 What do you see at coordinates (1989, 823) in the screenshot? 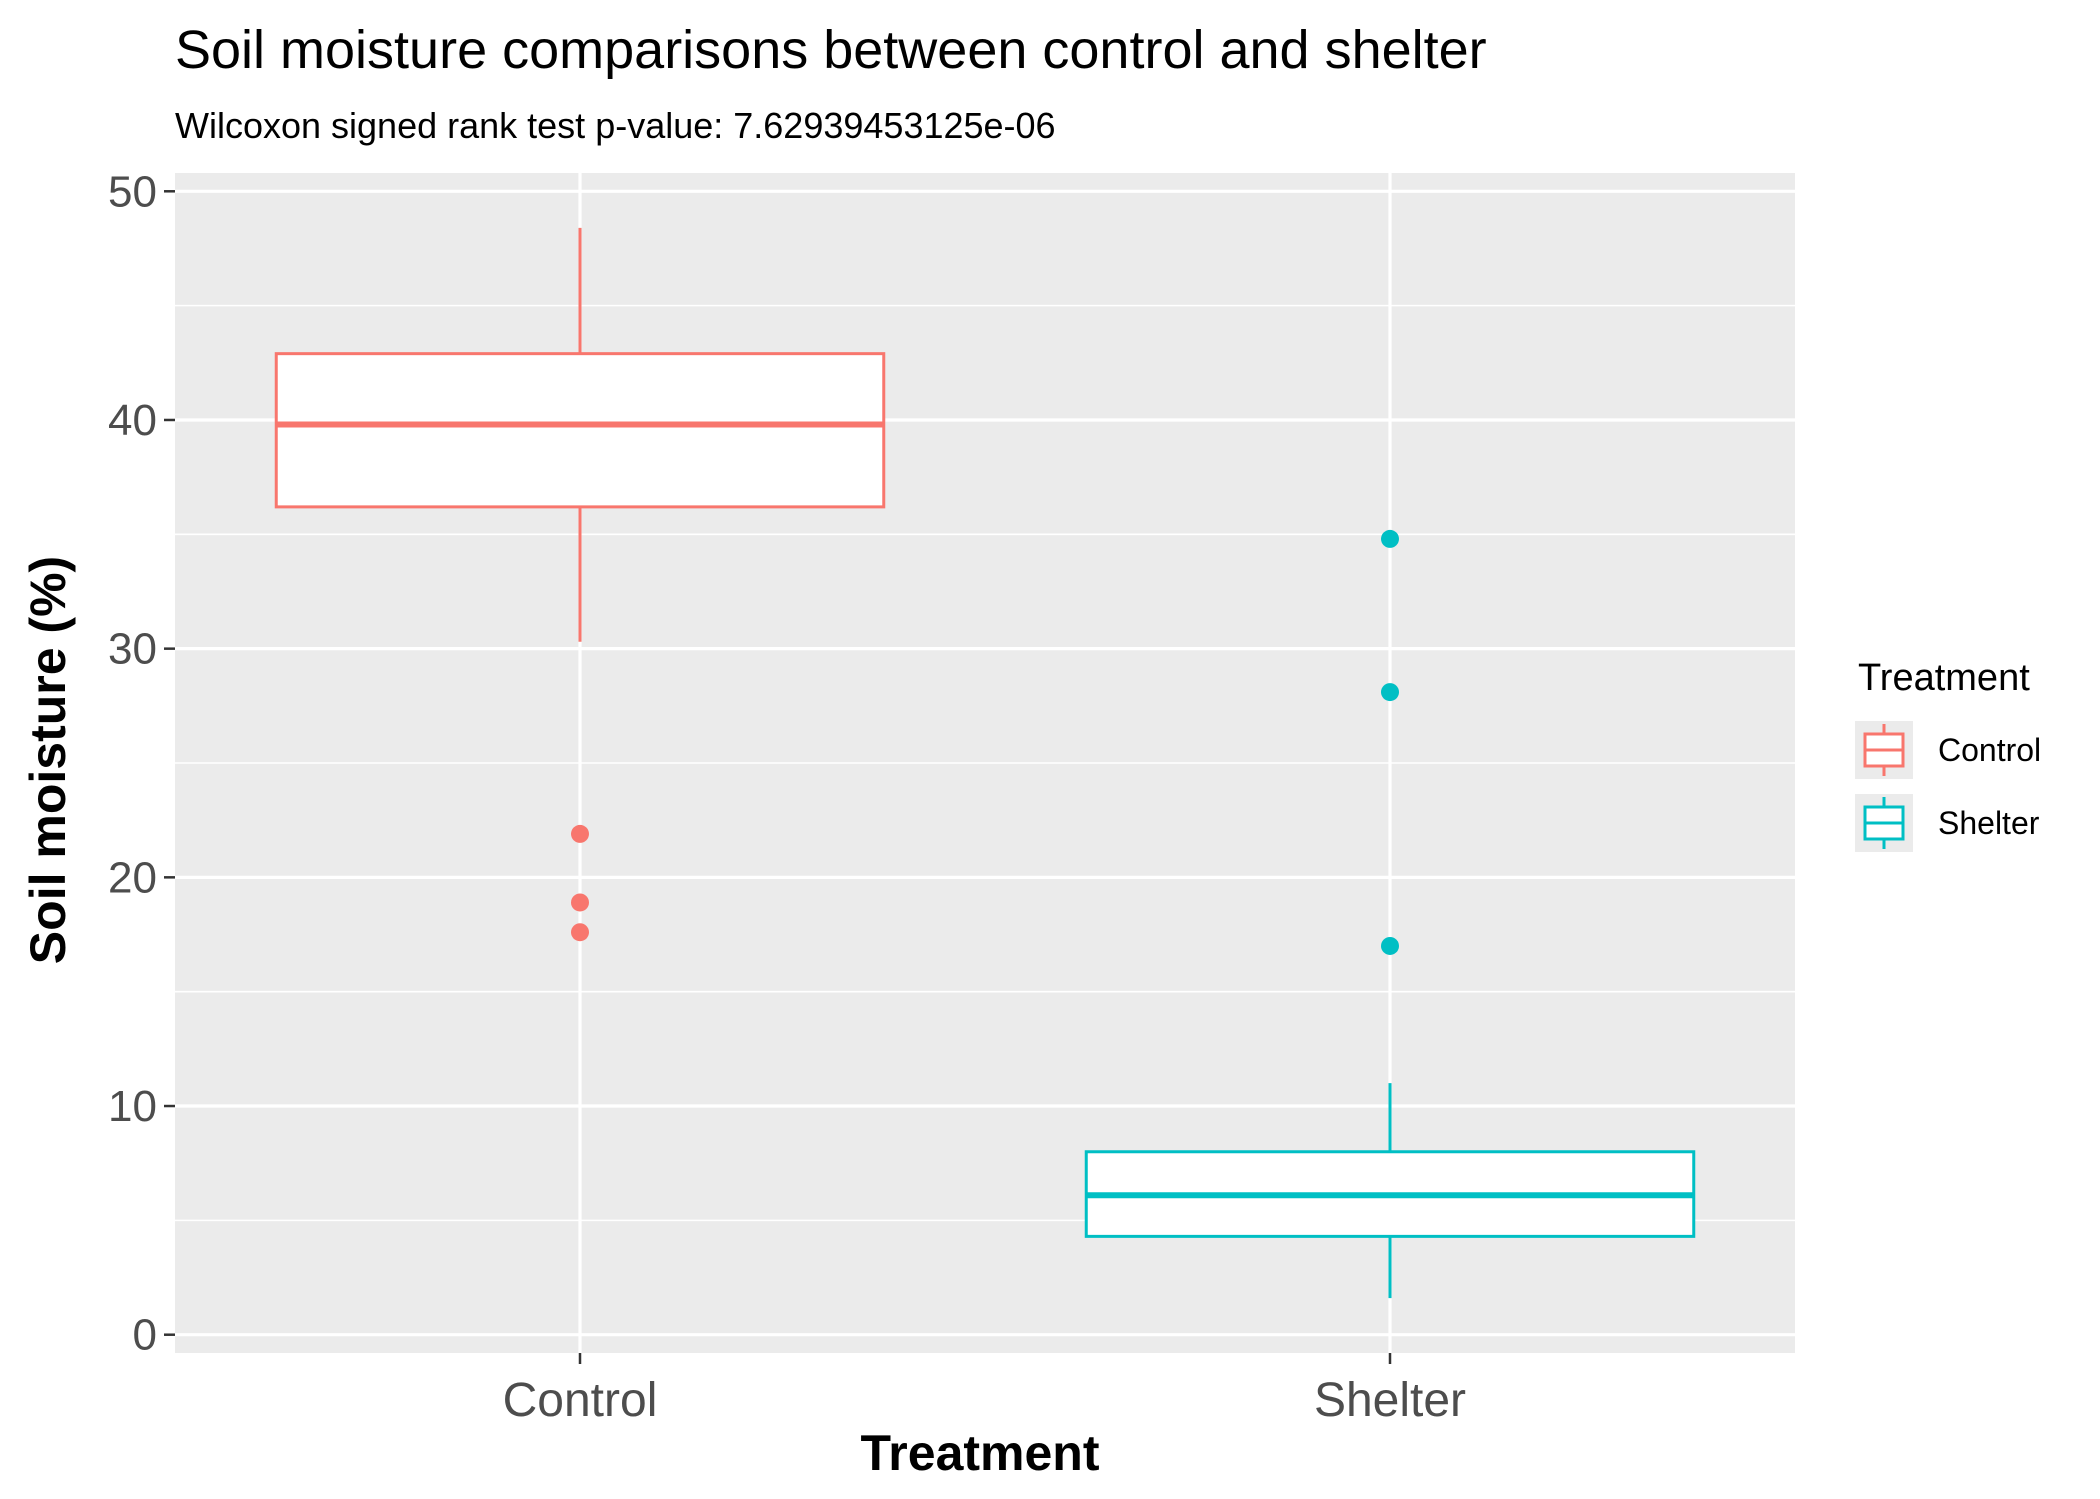
I see `legend-label: Shelter` at bounding box center [1989, 823].